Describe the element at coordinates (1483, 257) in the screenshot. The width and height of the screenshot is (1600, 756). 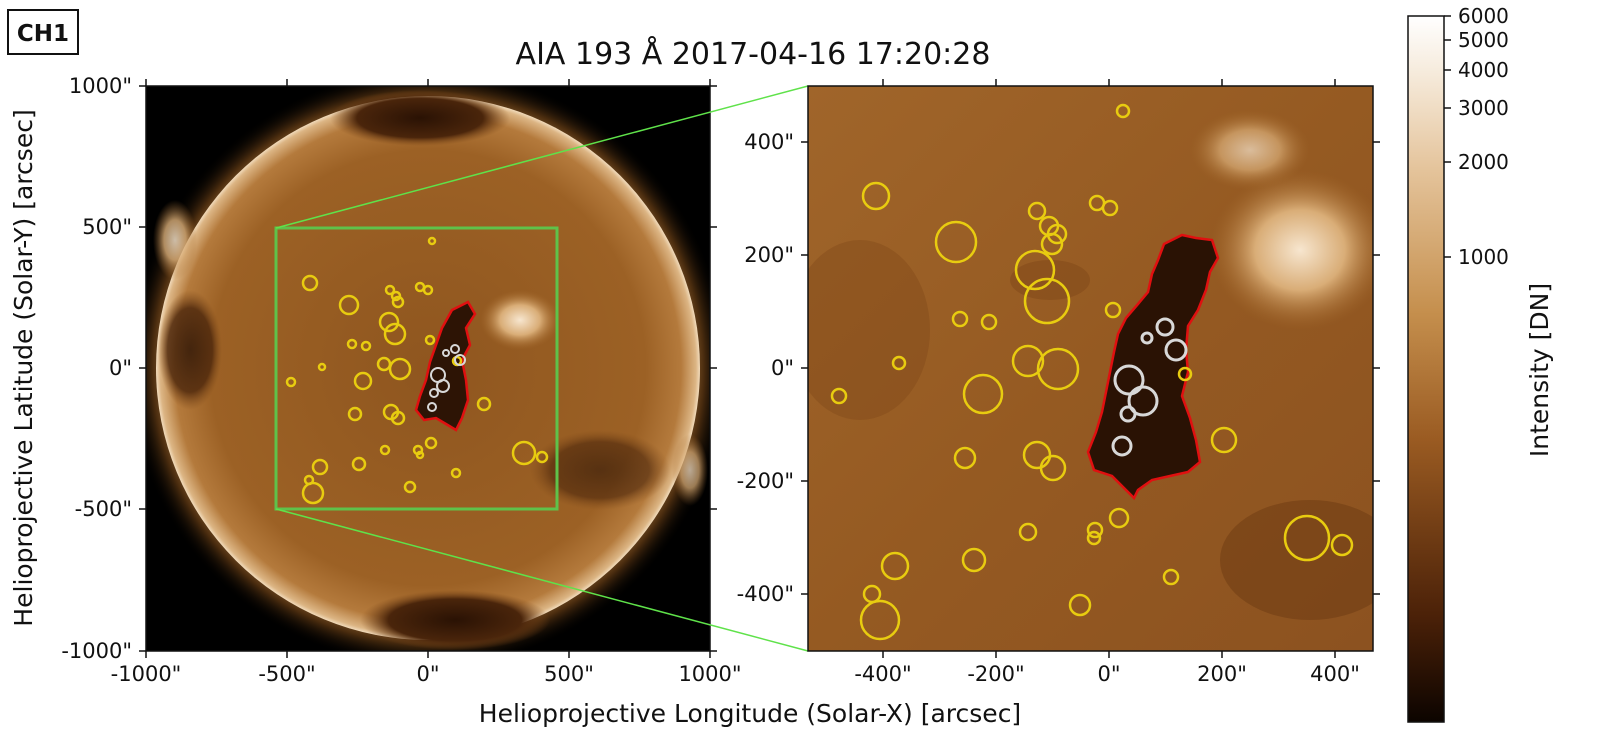
I see `colorbar-tick-label: 1000` at that location.